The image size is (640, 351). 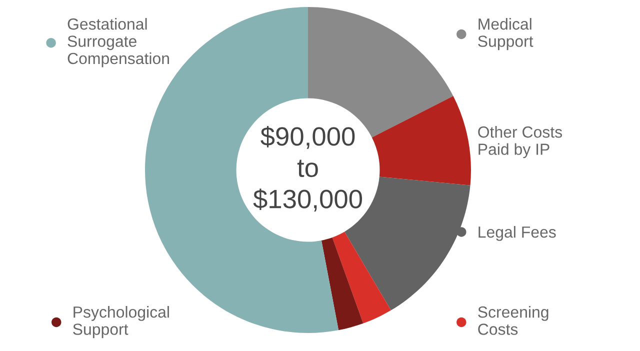 What do you see at coordinates (517, 233) in the screenshot?
I see `legend-label: Legal Fees` at bounding box center [517, 233].